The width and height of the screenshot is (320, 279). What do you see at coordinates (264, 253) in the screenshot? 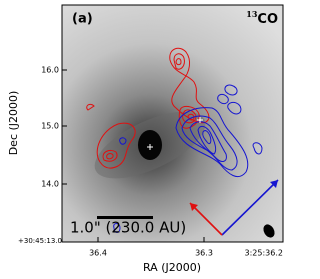
I see `x-tick-label: 3:25:36.2` at bounding box center [264, 253].